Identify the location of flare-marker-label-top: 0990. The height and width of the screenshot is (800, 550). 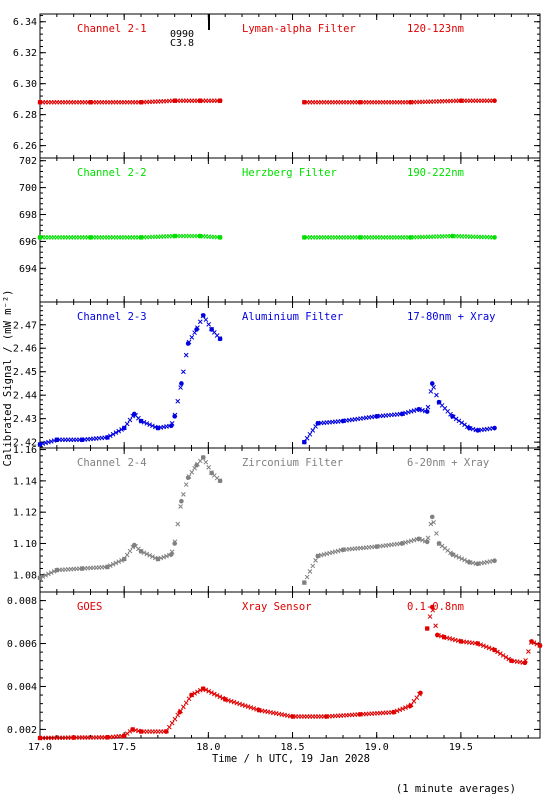
(182, 34).